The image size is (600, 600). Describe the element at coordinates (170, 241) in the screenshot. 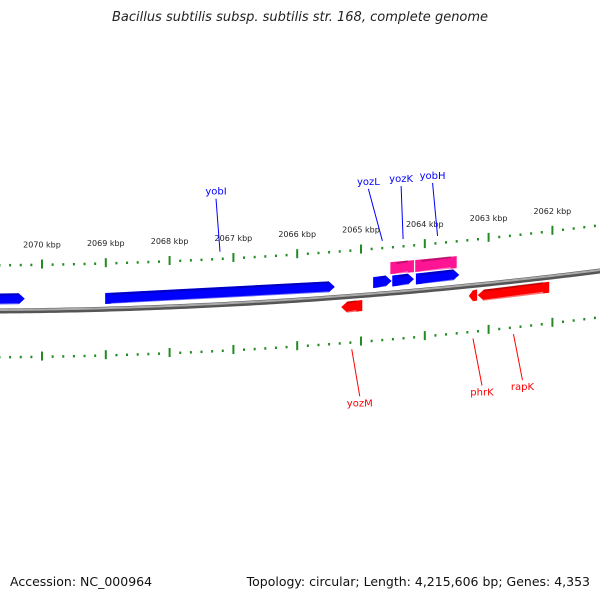

I see `tick-label: 2068 kbp` at that location.